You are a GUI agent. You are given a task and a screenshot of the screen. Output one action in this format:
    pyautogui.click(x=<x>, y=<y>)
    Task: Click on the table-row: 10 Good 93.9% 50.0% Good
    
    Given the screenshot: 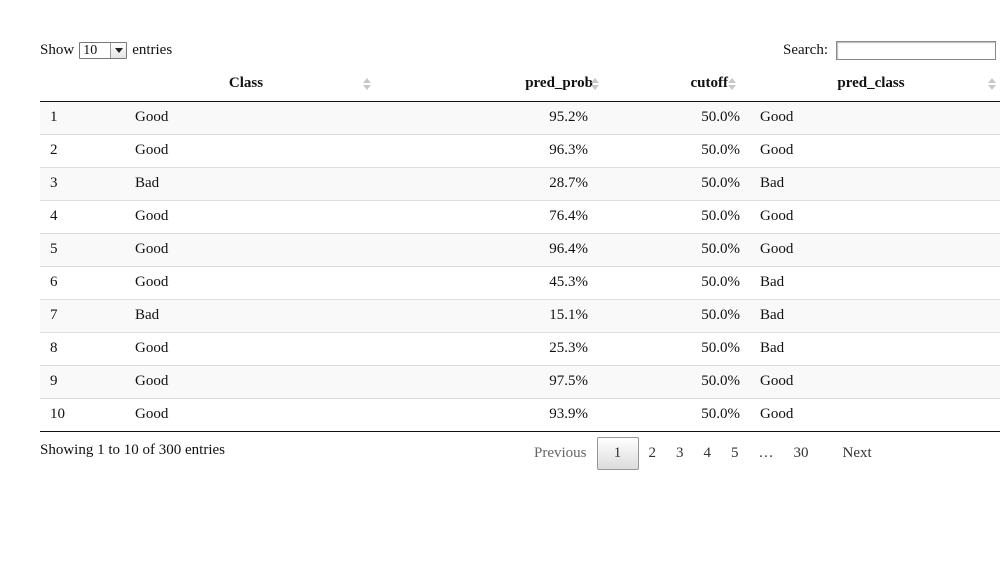 What is the action you would take?
    pyautogui.click(x=520, y=414)
    